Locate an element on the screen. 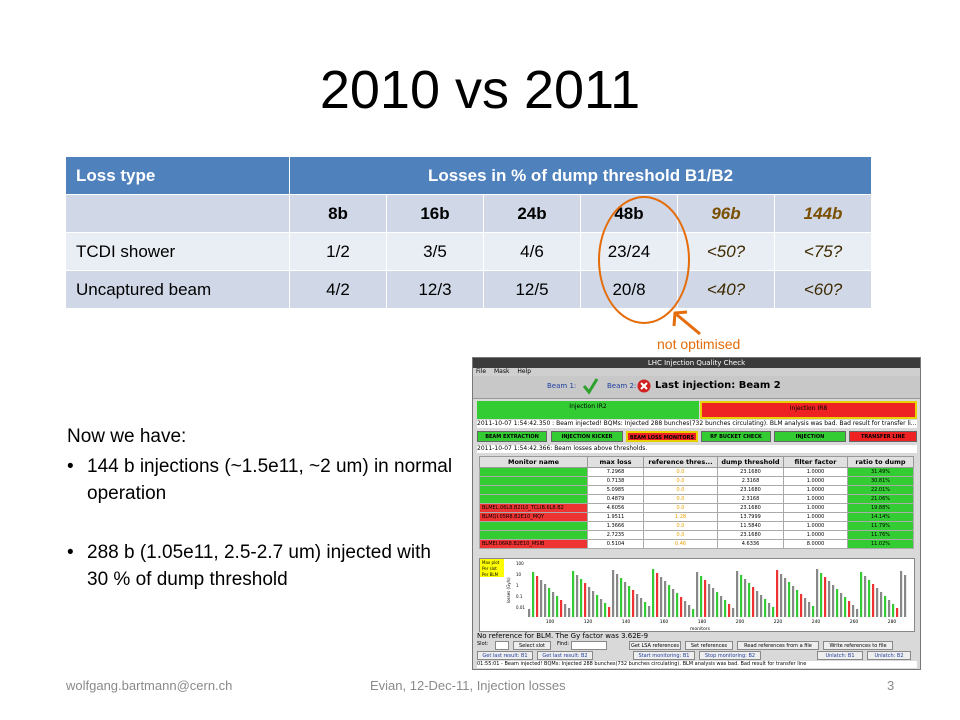  injection-ir2: Injection IR2 is located at coordinates (588, 410).